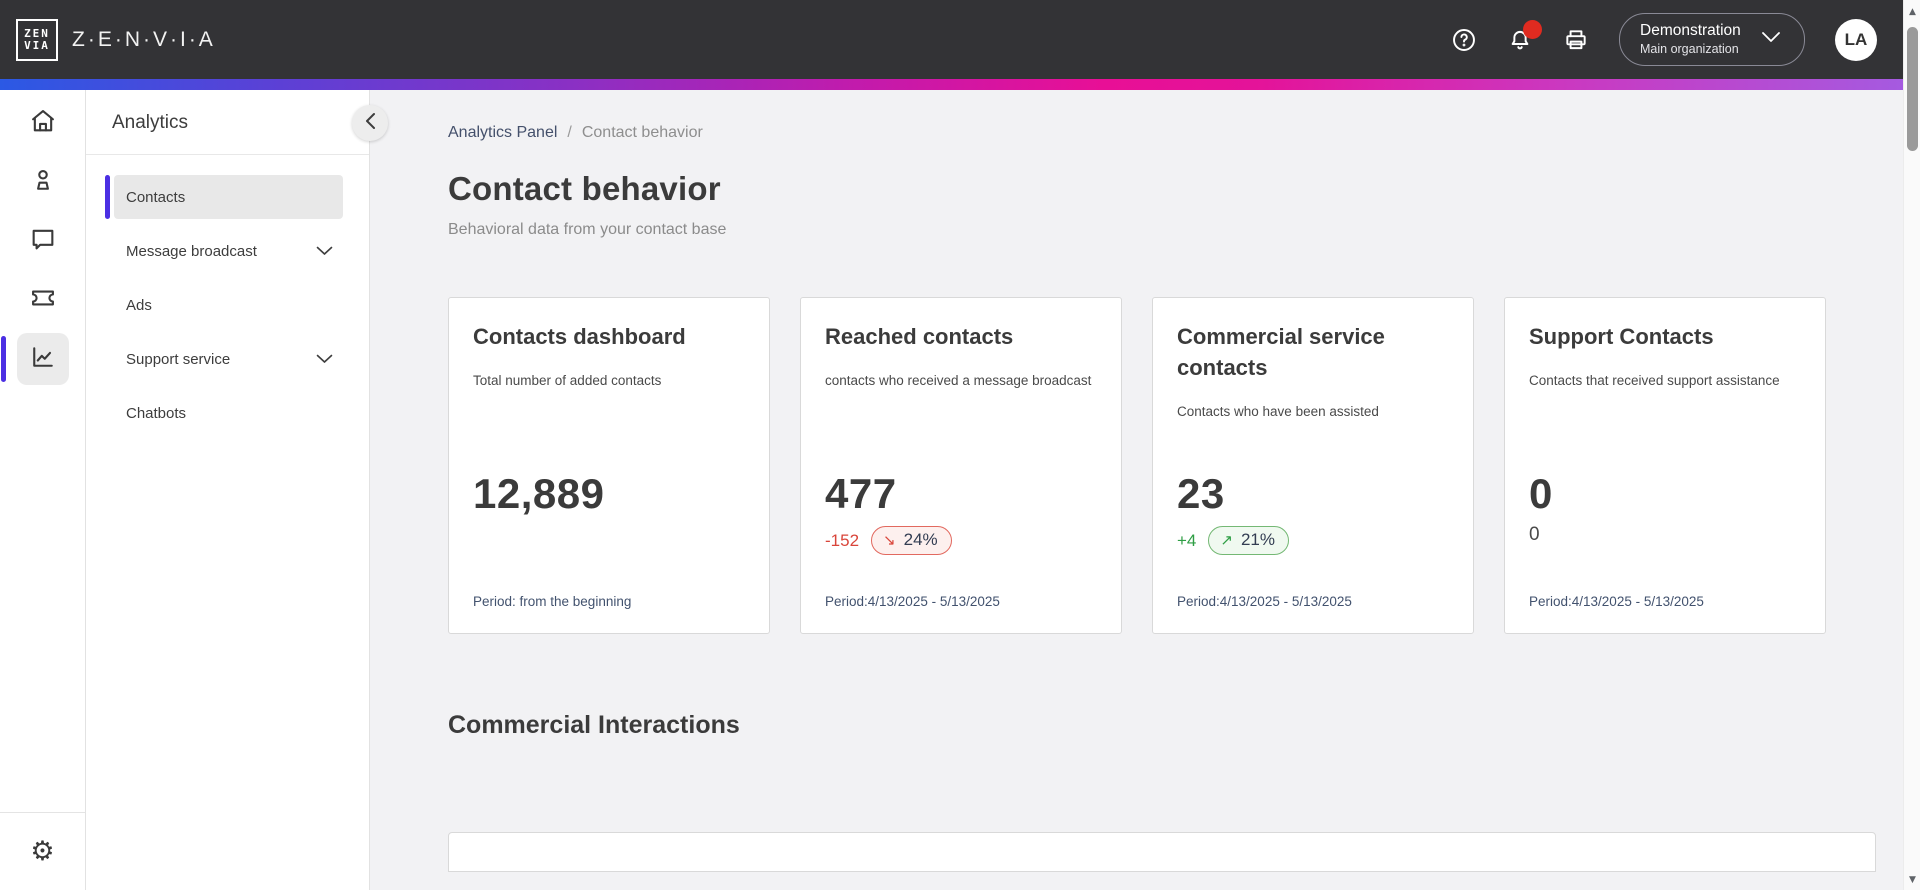 Image resolution: width=1920 pixels, height=890 pixels. I want to click on scrollbar-down-arrow: ▼, so click(1912, 880).